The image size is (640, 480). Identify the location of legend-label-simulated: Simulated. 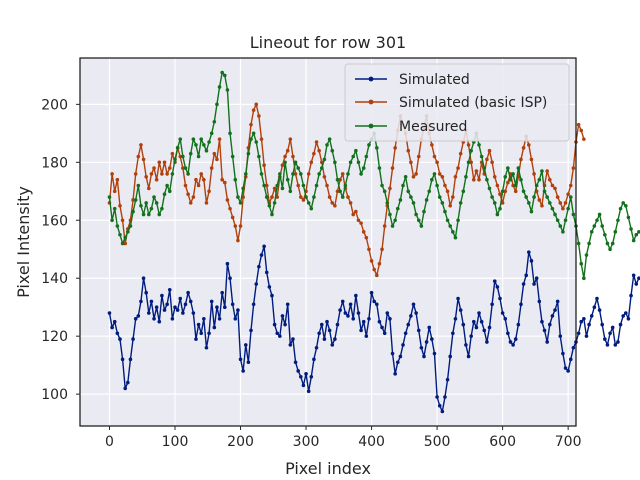
(434, 80).